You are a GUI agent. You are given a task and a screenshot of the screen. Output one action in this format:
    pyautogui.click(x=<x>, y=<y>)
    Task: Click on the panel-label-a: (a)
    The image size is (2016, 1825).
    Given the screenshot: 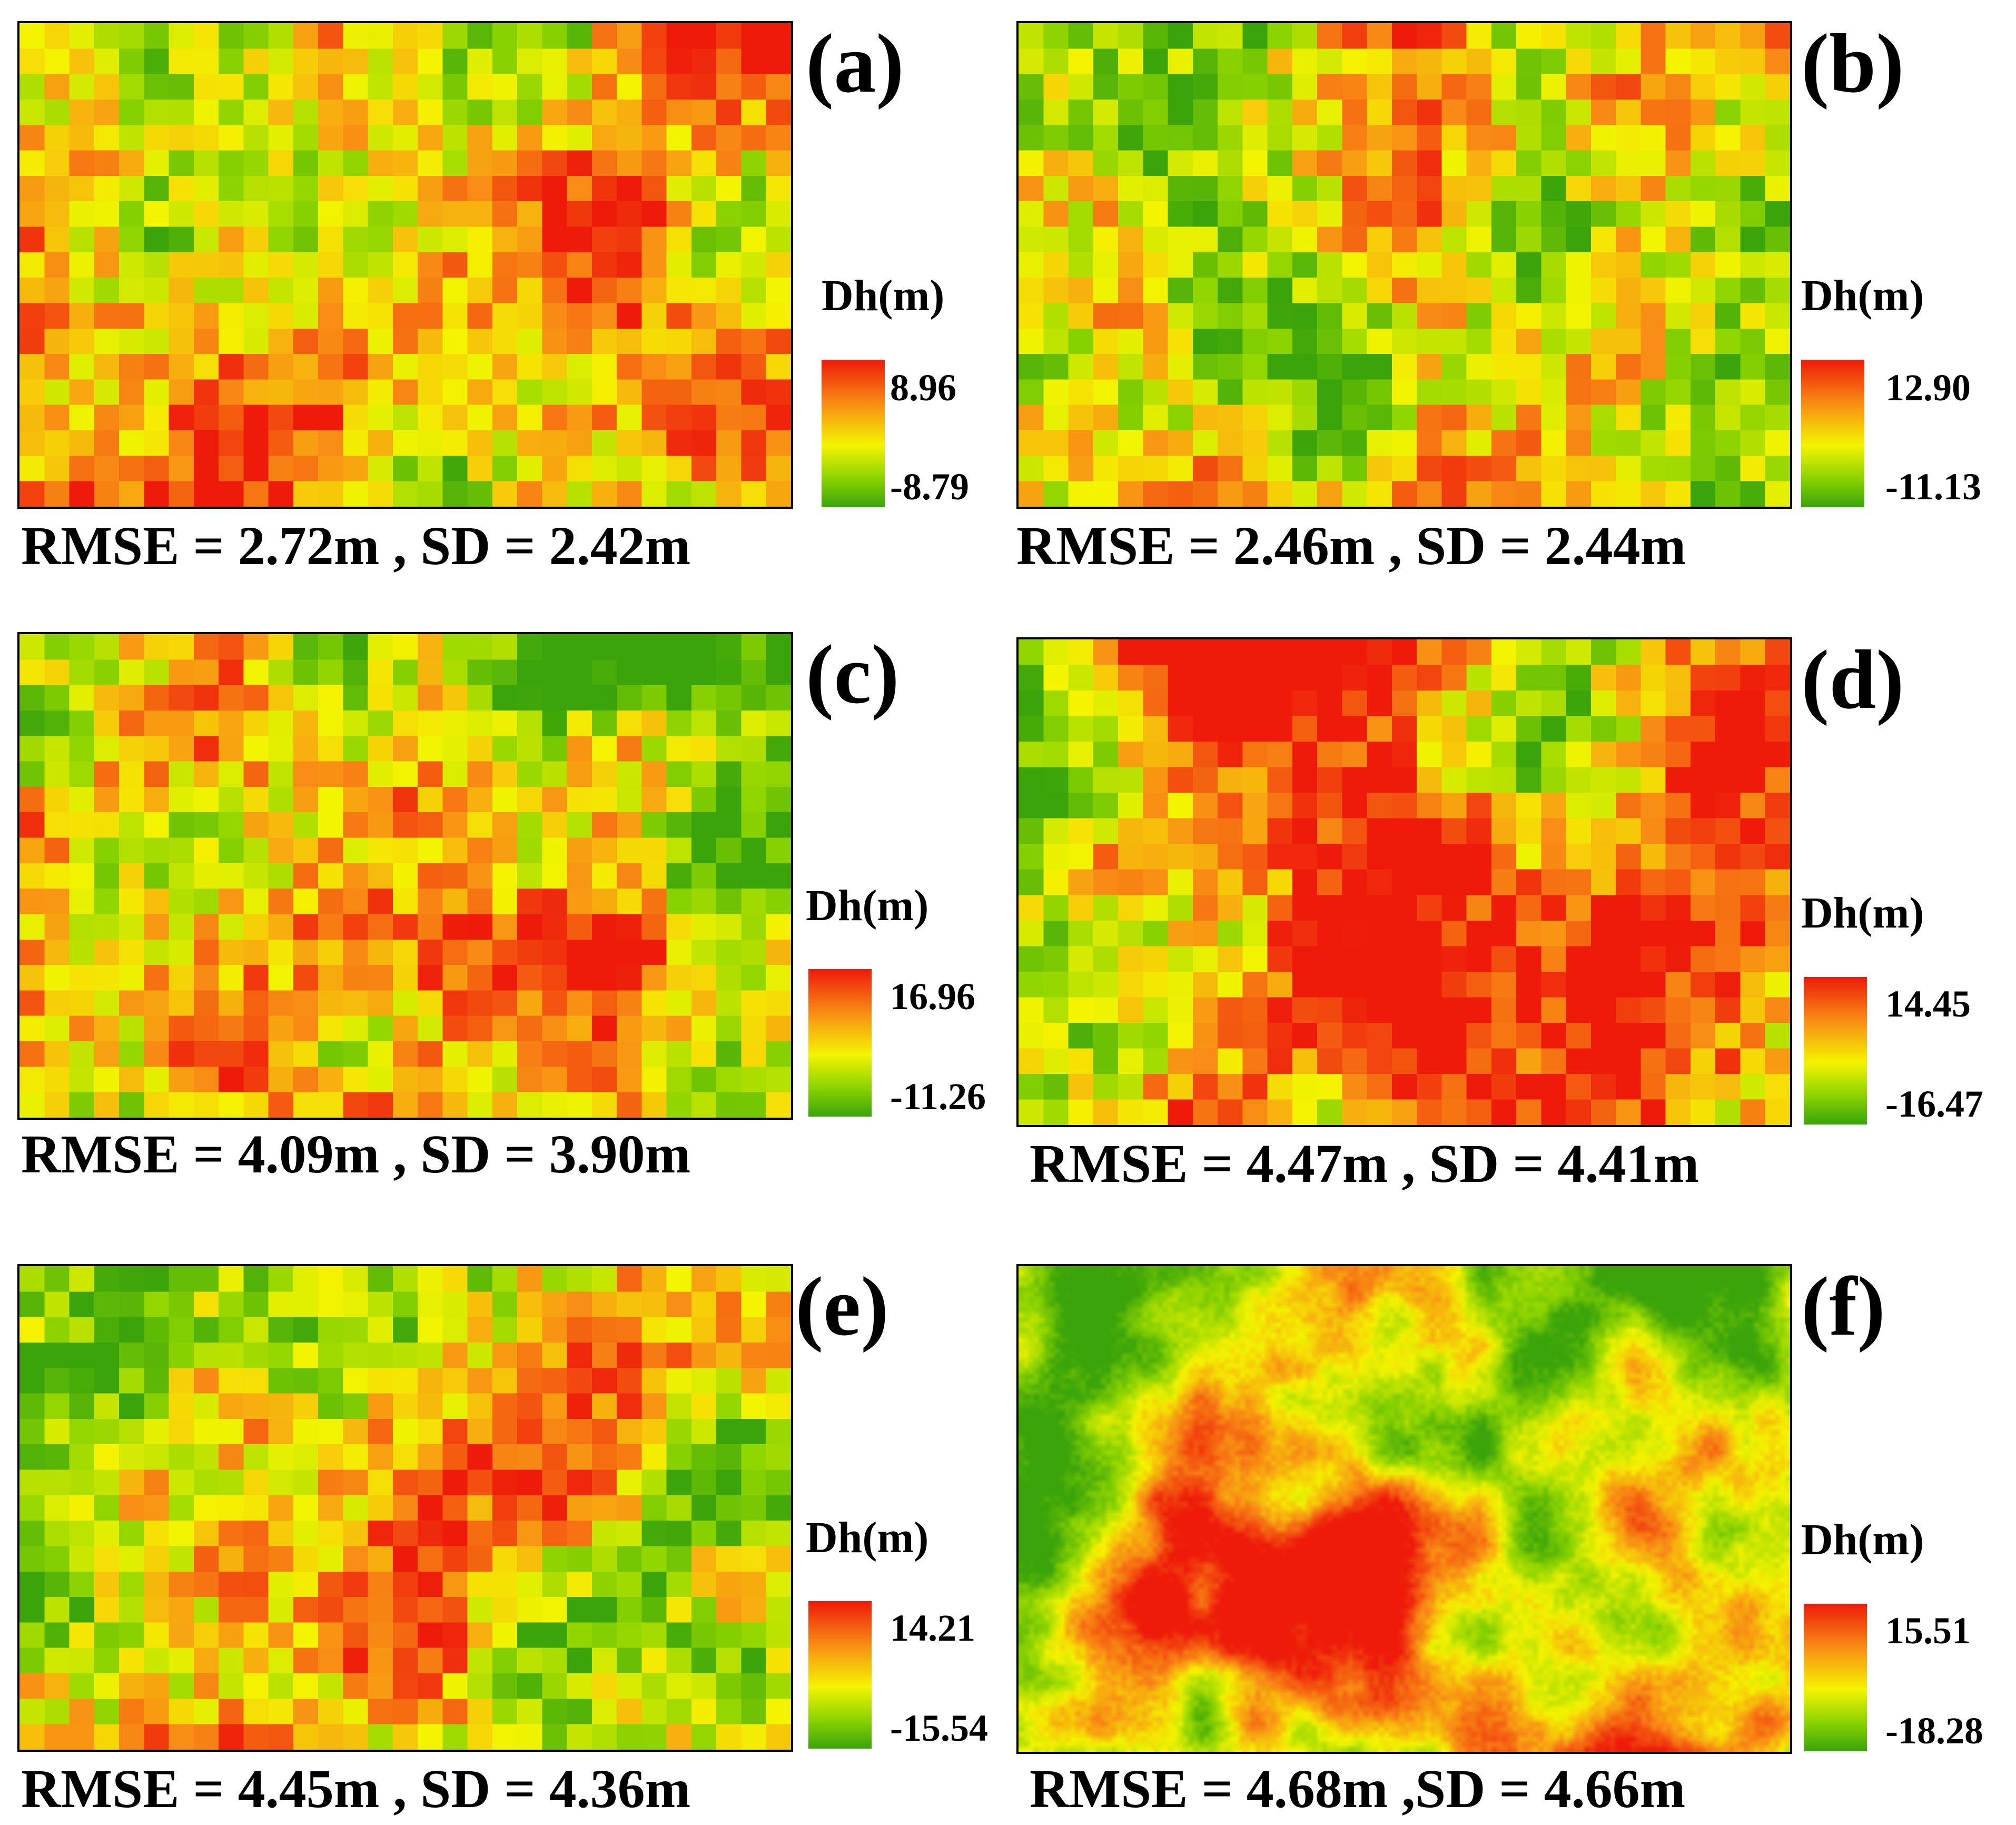 What is the action you would take?
    pyautogui.click(x=855, y=63)
    